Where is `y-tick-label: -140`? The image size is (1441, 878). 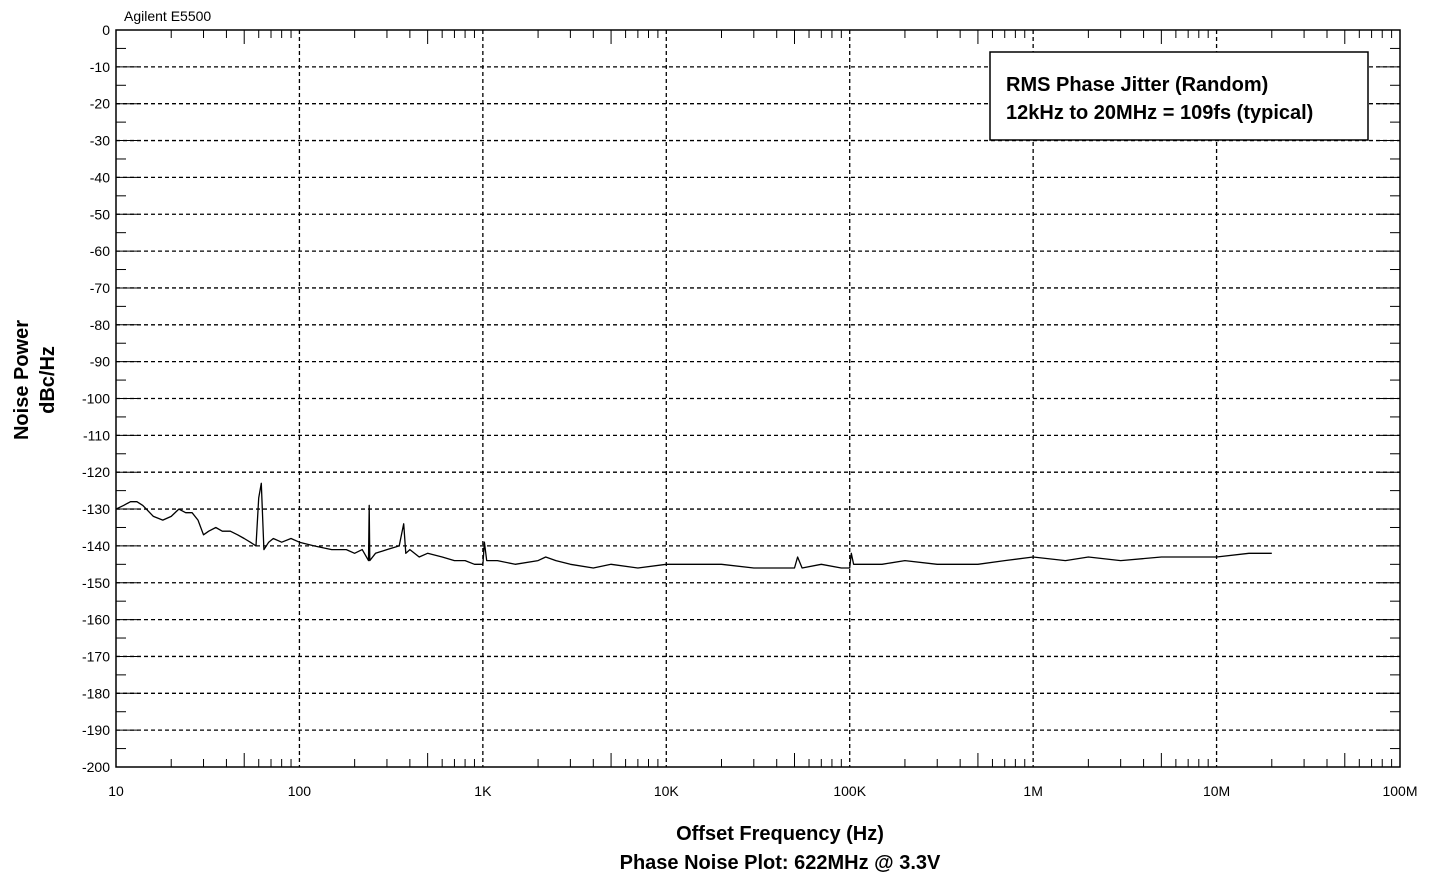
y-tick-label: -140 is located at coordinates (96, 546).